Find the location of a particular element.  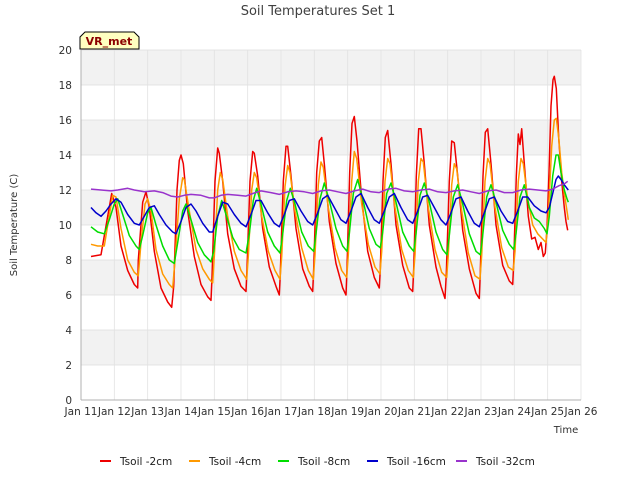

series-line-tsoil32cm is located at coordinates (329, 189).